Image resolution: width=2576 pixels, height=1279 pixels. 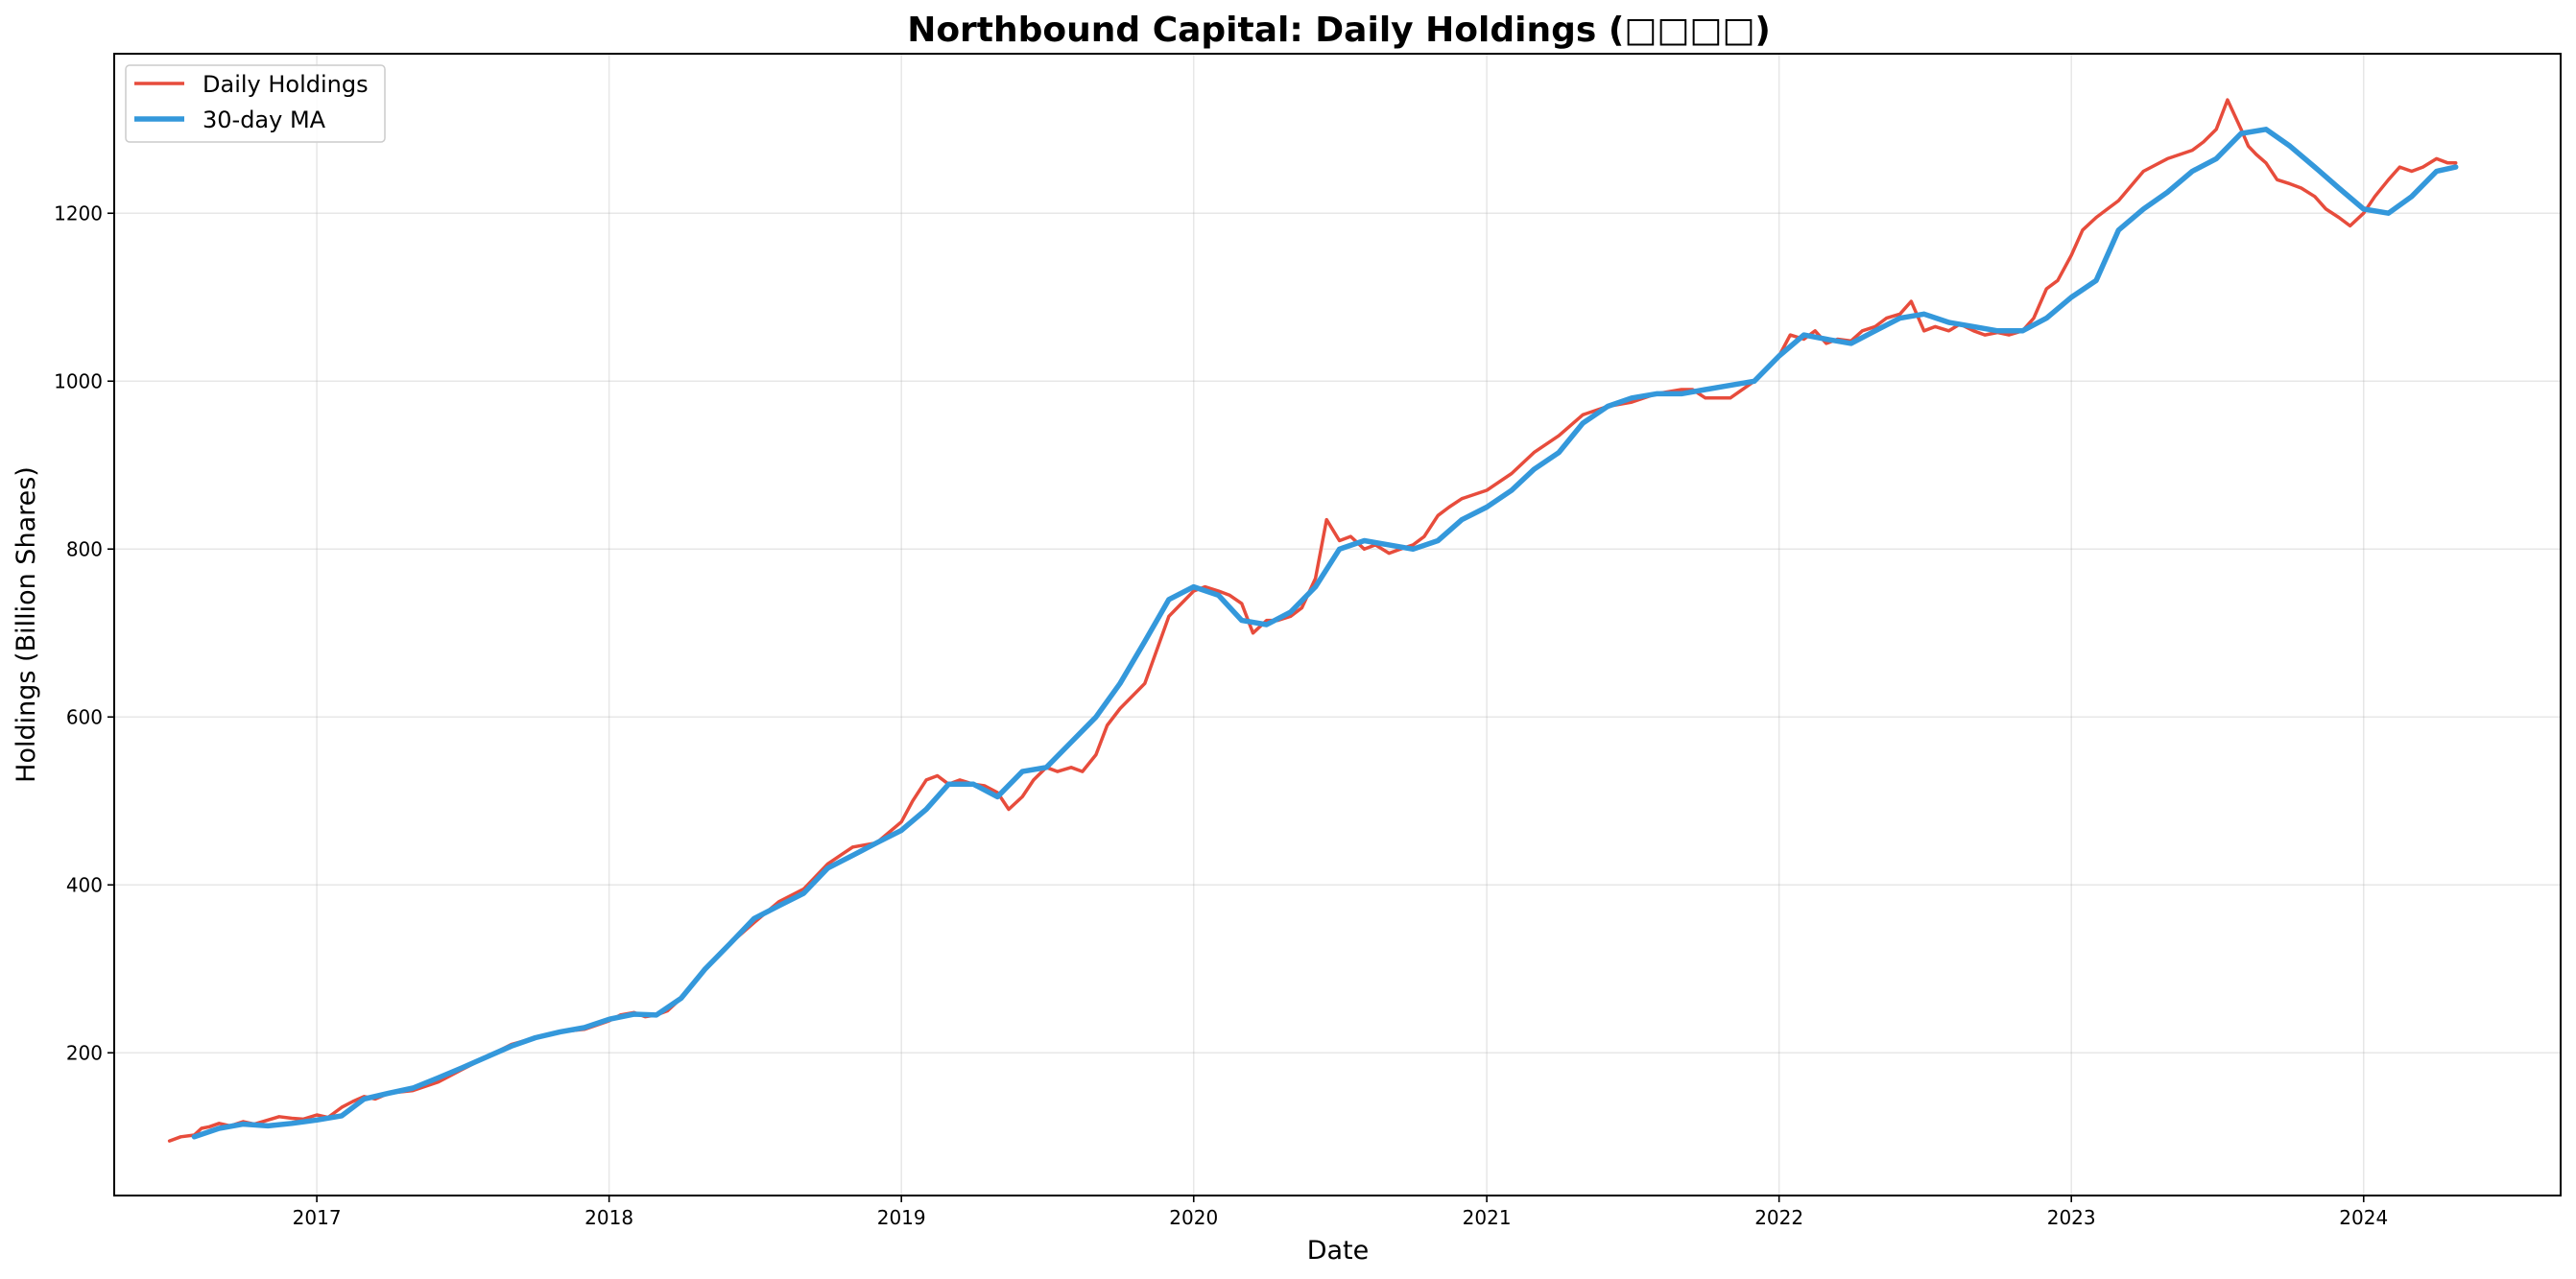 What do you see at coordinates (84, 1052) in the screenshot?
I see `y-tick-label: 200` at bounding box center [84, 1052].